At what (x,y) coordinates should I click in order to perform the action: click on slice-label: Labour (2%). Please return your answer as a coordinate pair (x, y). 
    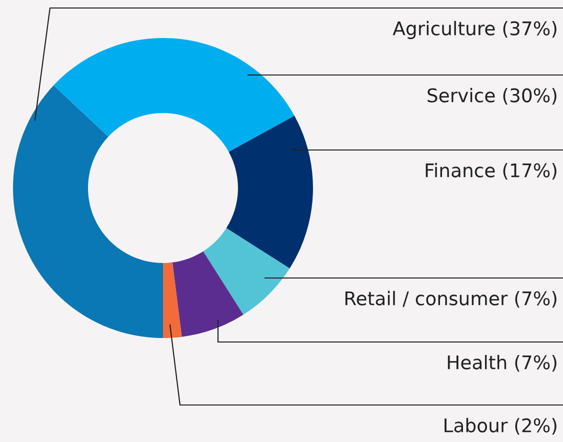
    Looking at the image, I should click on (500, 426).